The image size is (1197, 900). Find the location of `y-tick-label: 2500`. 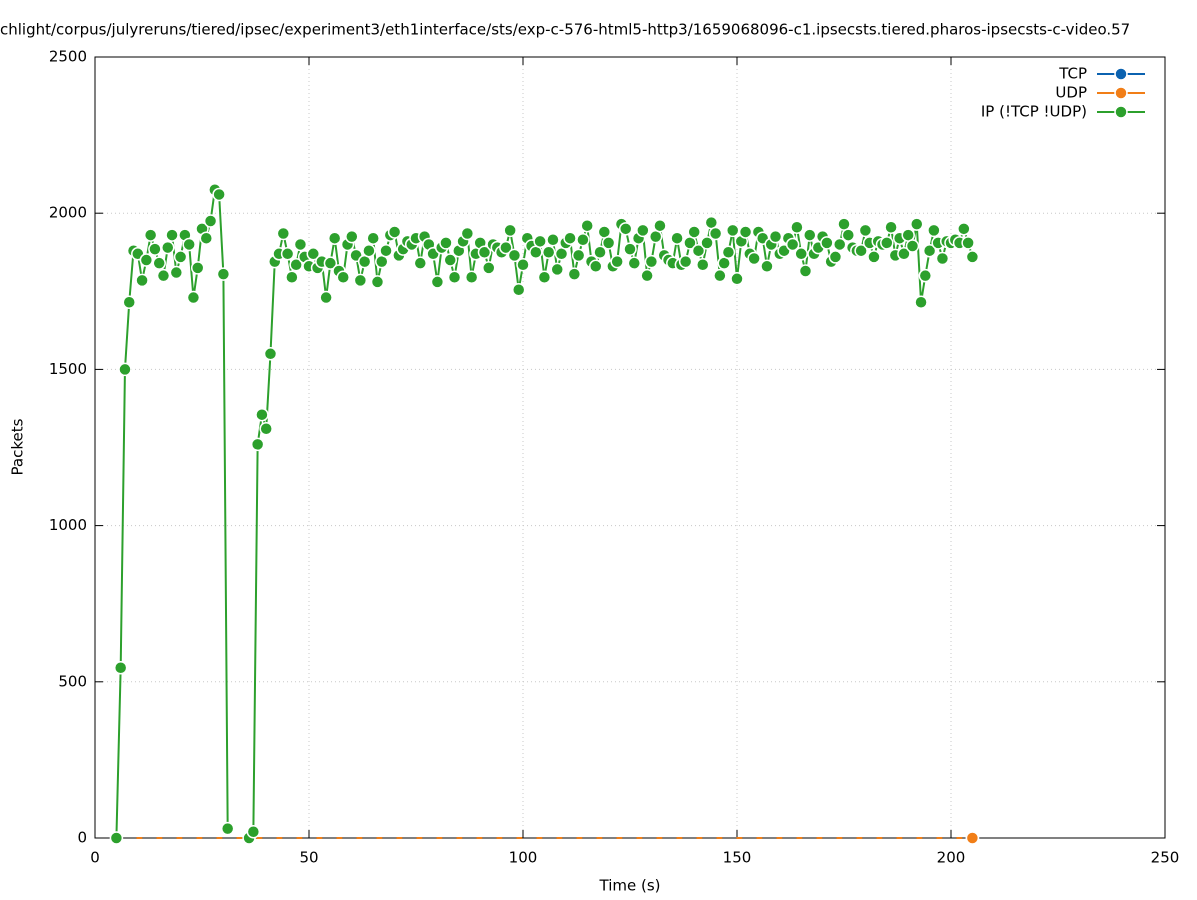

y-tick-label: 2500 is located at coordinates (68, 57).